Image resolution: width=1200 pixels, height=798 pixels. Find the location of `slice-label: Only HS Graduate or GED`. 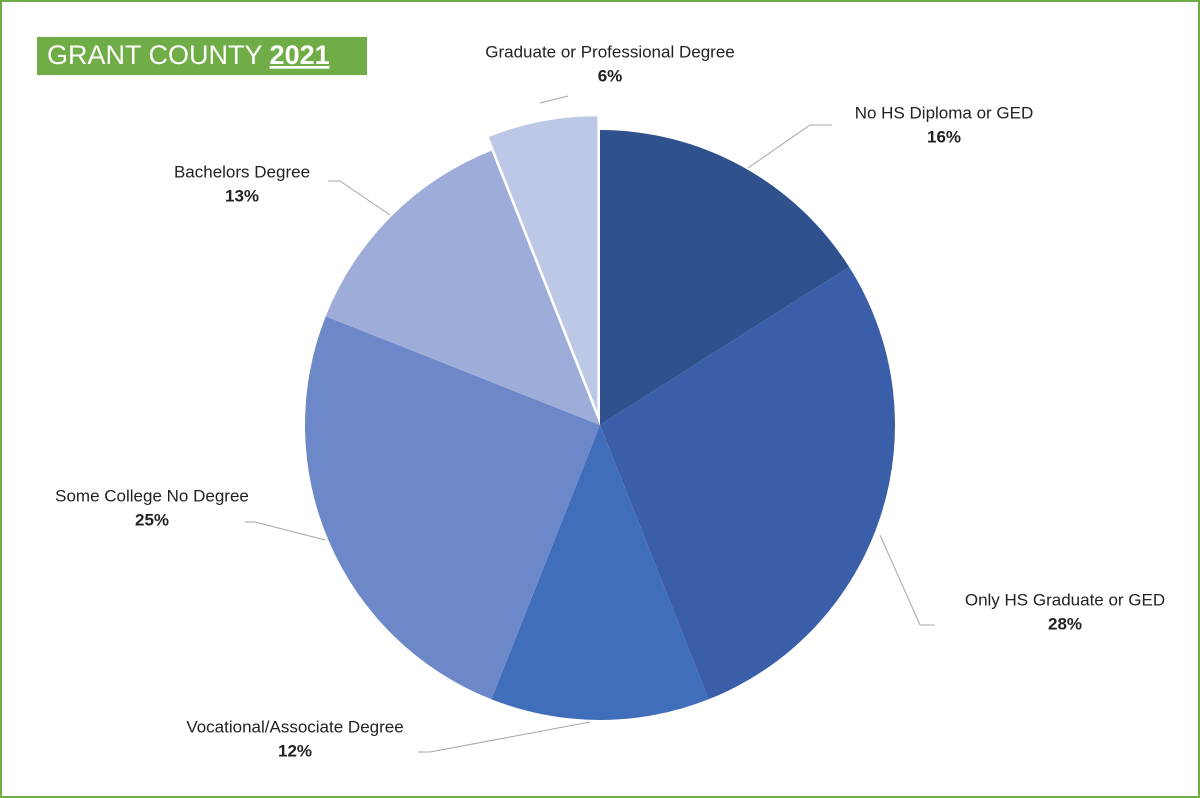

slice-label: Only HS Graduate or GED is located at coordinates (1065, 599).